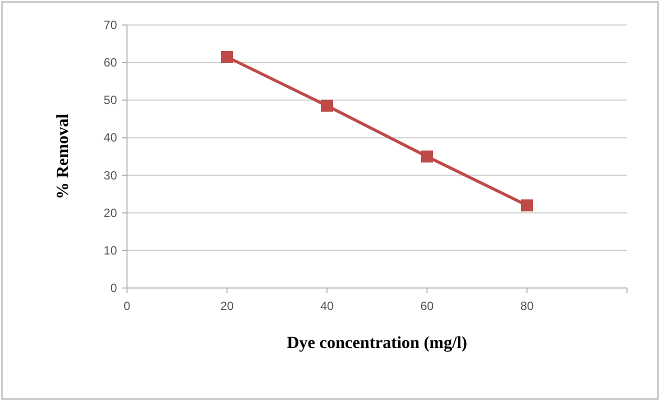 This screenshot has height=401, width=660. Describe the element at coordinates (111, 100) in the screenshot. I see `y-tick-label: 50` at that location.